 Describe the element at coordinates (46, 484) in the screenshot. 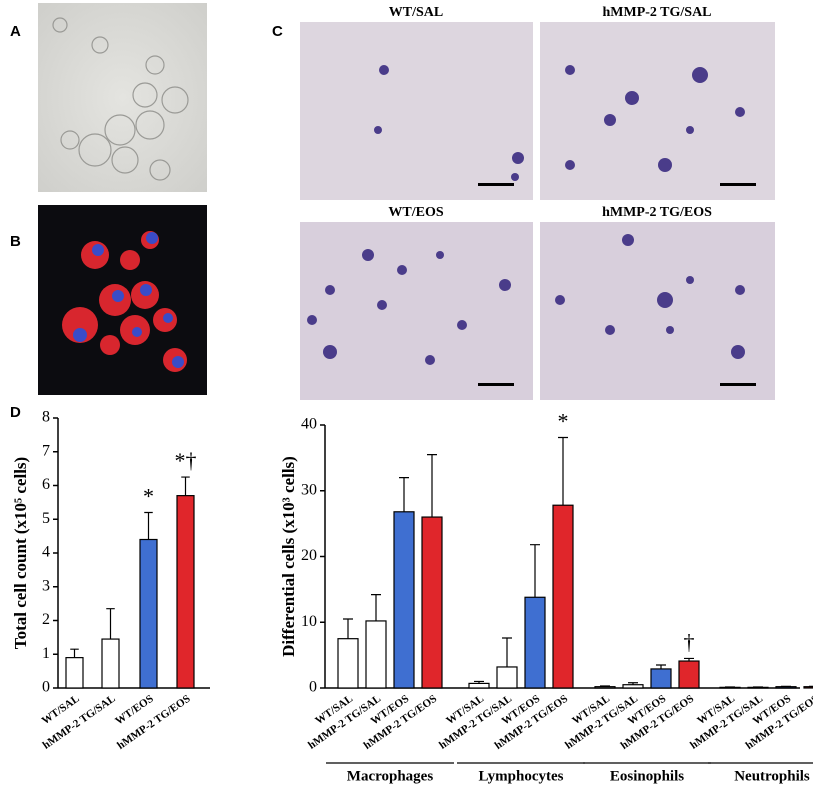

I see `y-tick-label: 6` at that location.